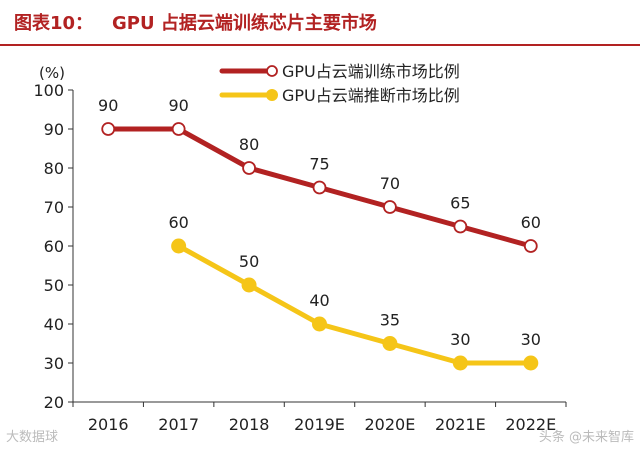 The height and width of the screenshot is (451, 640). I want to click on x-tick-label: 2016, so click(108, 424).